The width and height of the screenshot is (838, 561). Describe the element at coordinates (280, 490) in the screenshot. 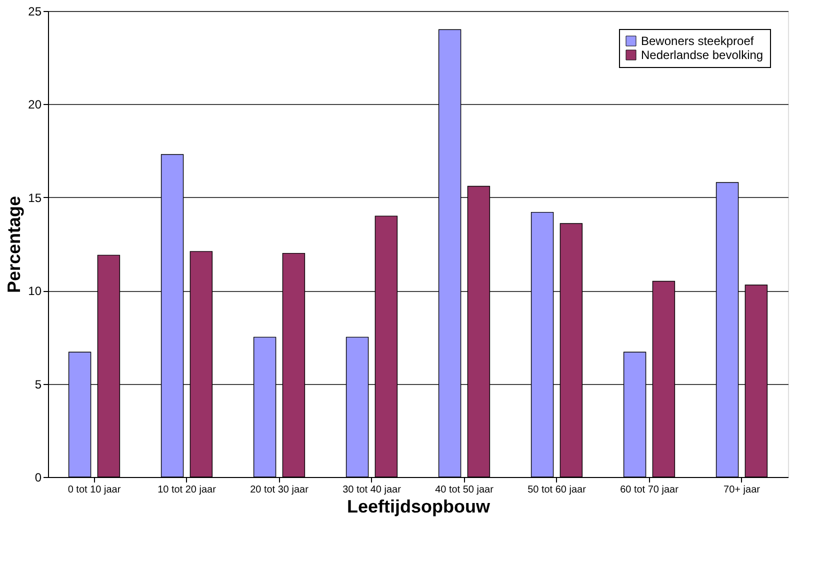

I see `x-tick-label: 20 tot 30 jaar` at that location.